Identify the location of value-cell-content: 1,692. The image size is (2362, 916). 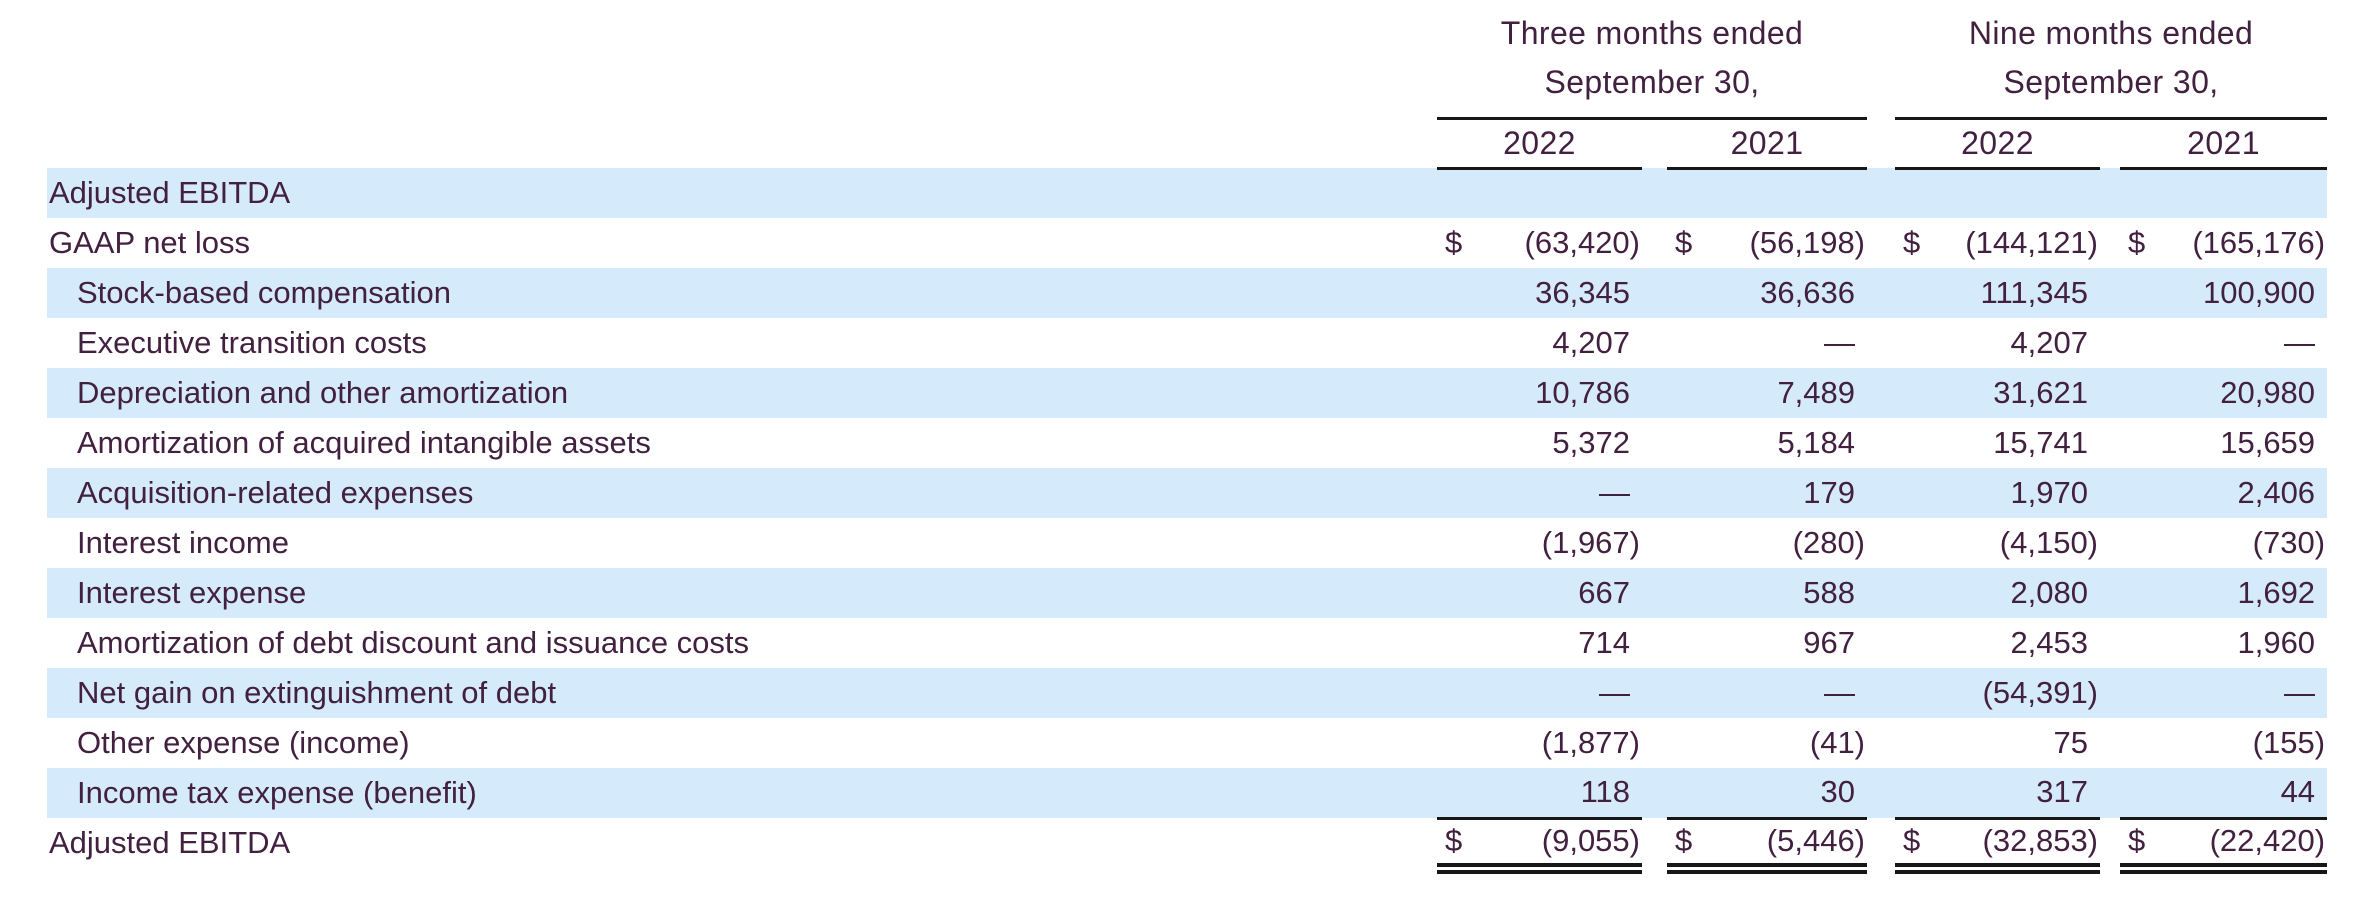
(2223, 593).